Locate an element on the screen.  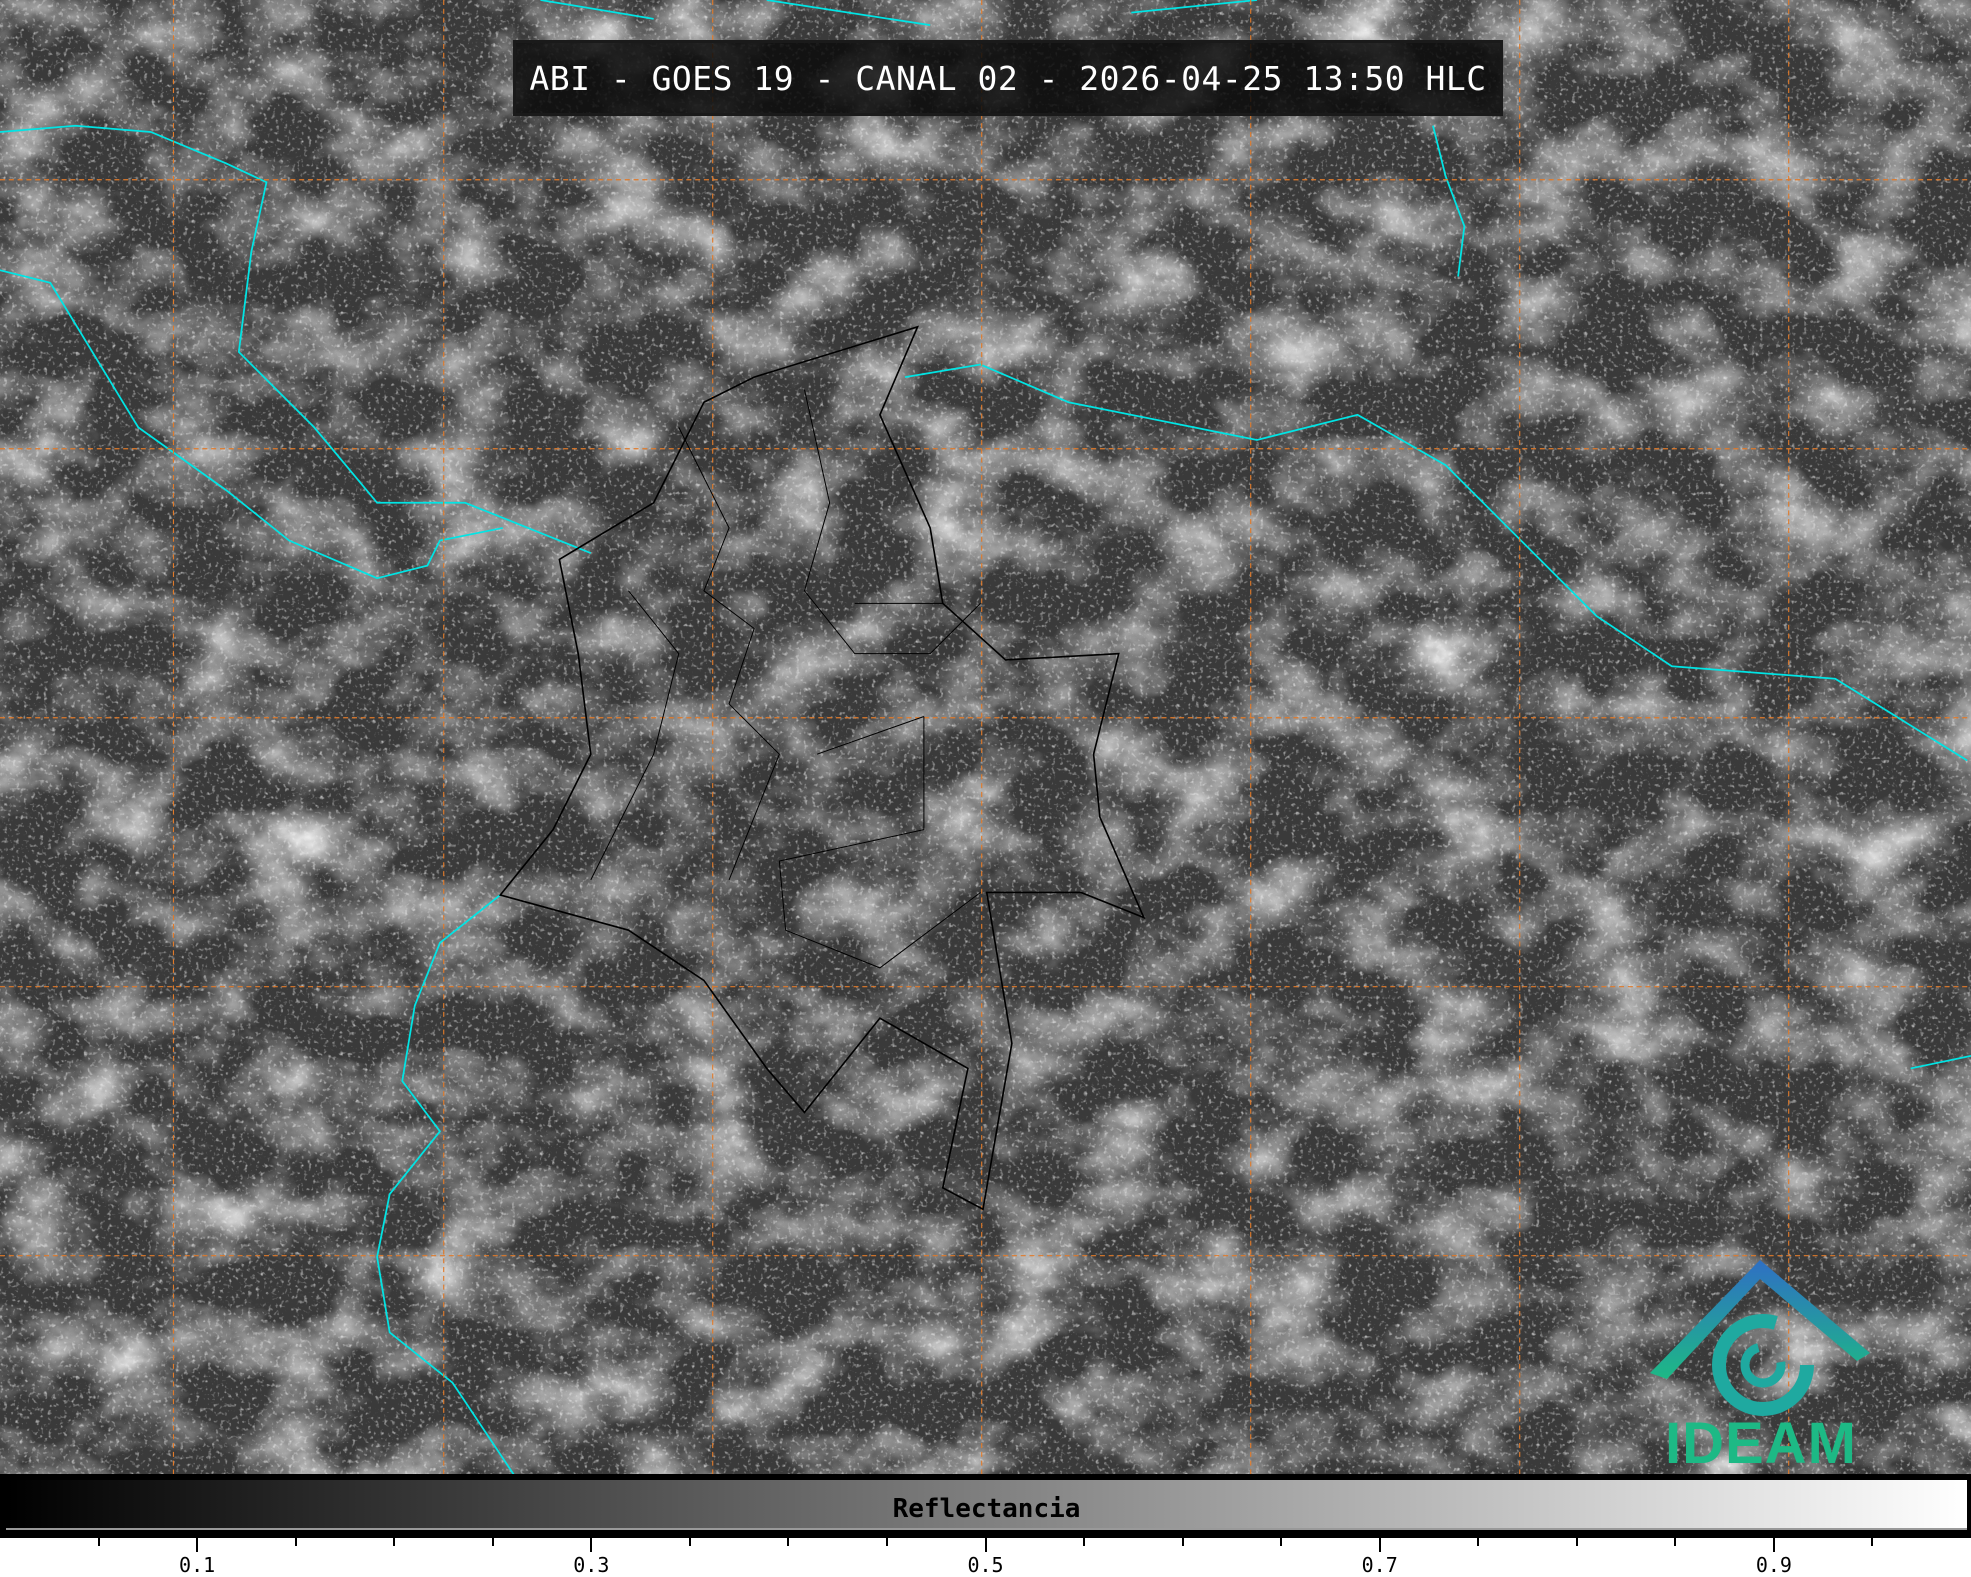
colorbar-gradient: Reflectancia is located at coordinates (986, 1505).